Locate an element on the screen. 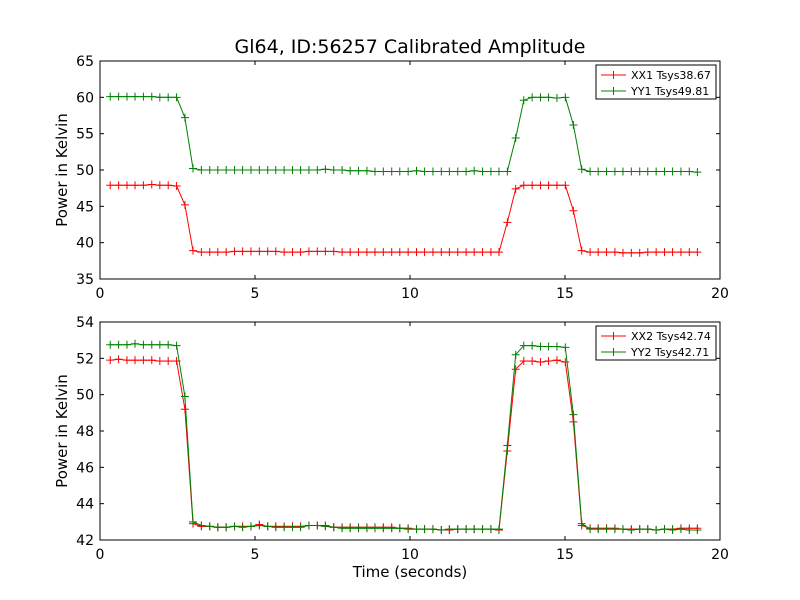 The image size is (800, 600). x-tick-label: 15 is located at coordinates (565, 294).